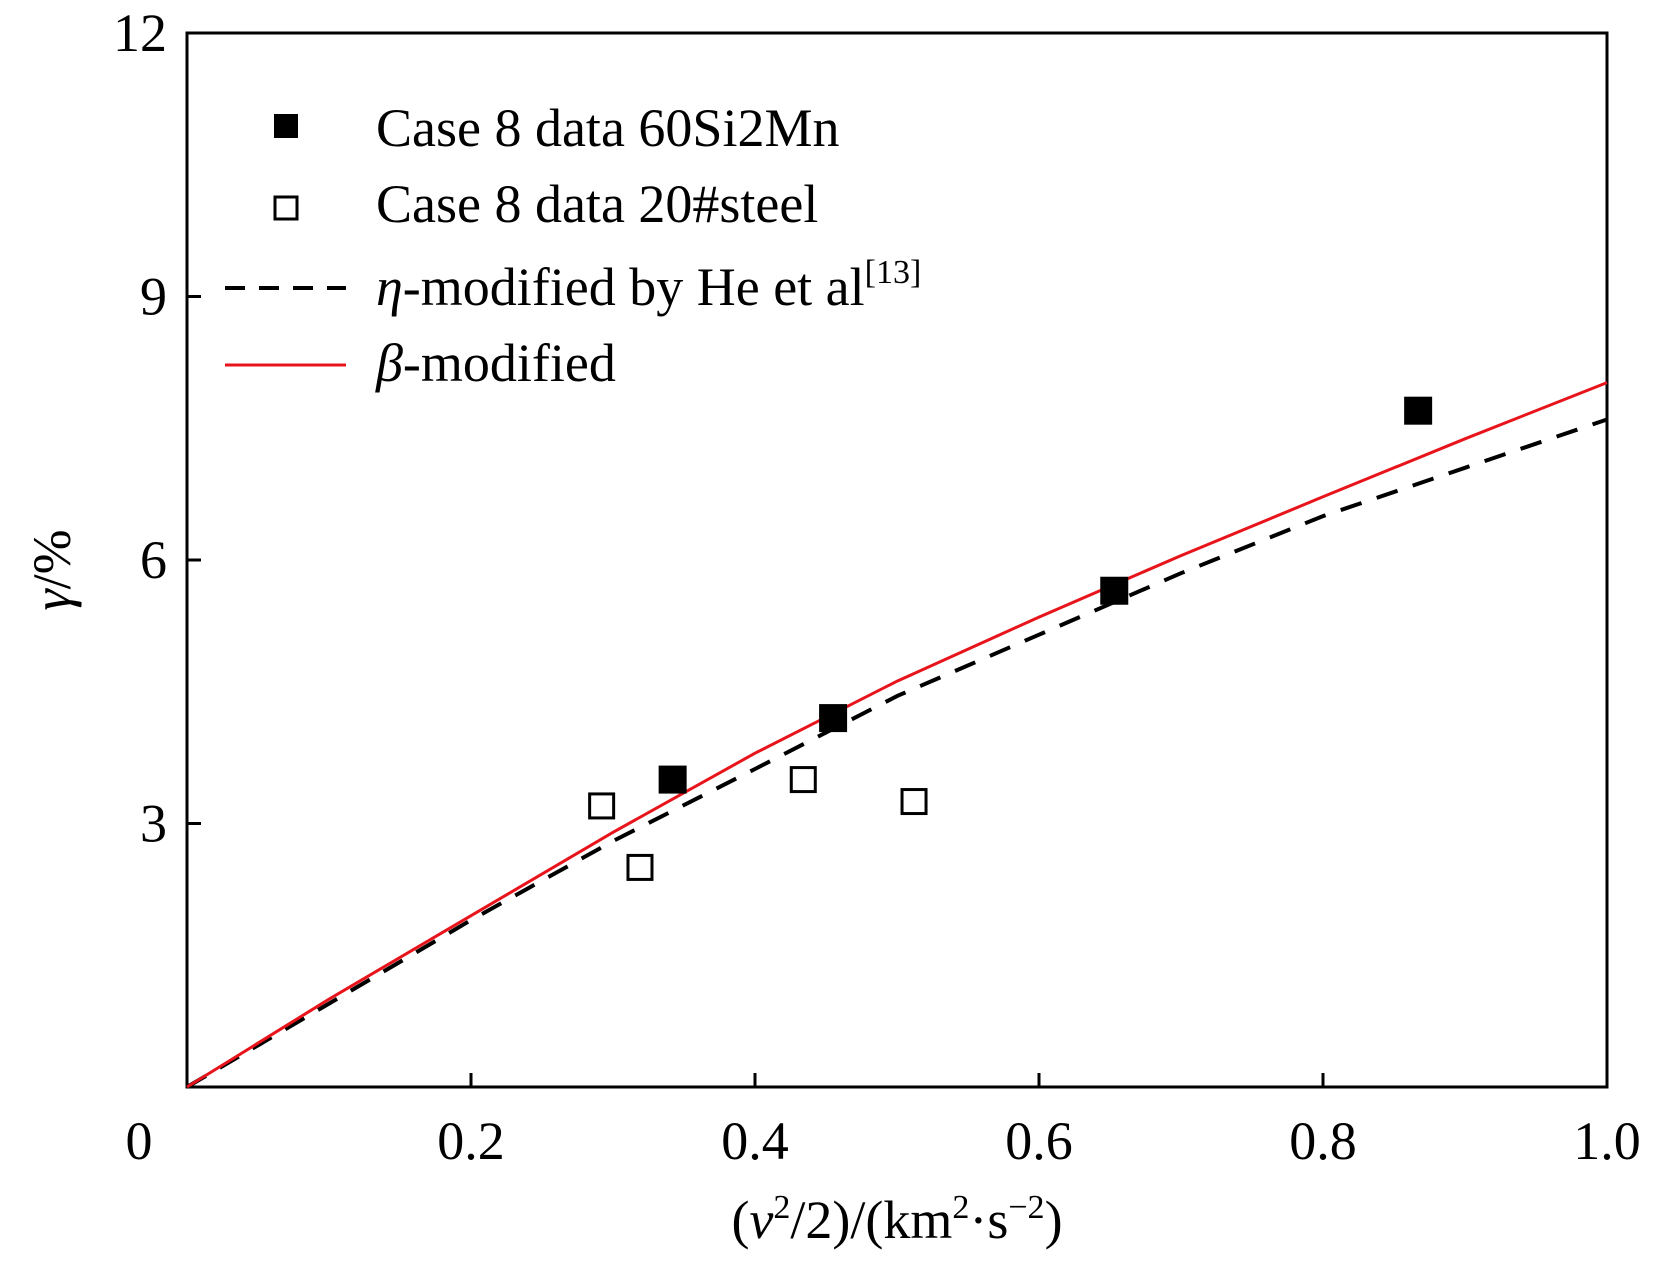 This screenshot has height=1261, width=1654. I want to click on legend-marker-60si2mn, so click(286, 126).